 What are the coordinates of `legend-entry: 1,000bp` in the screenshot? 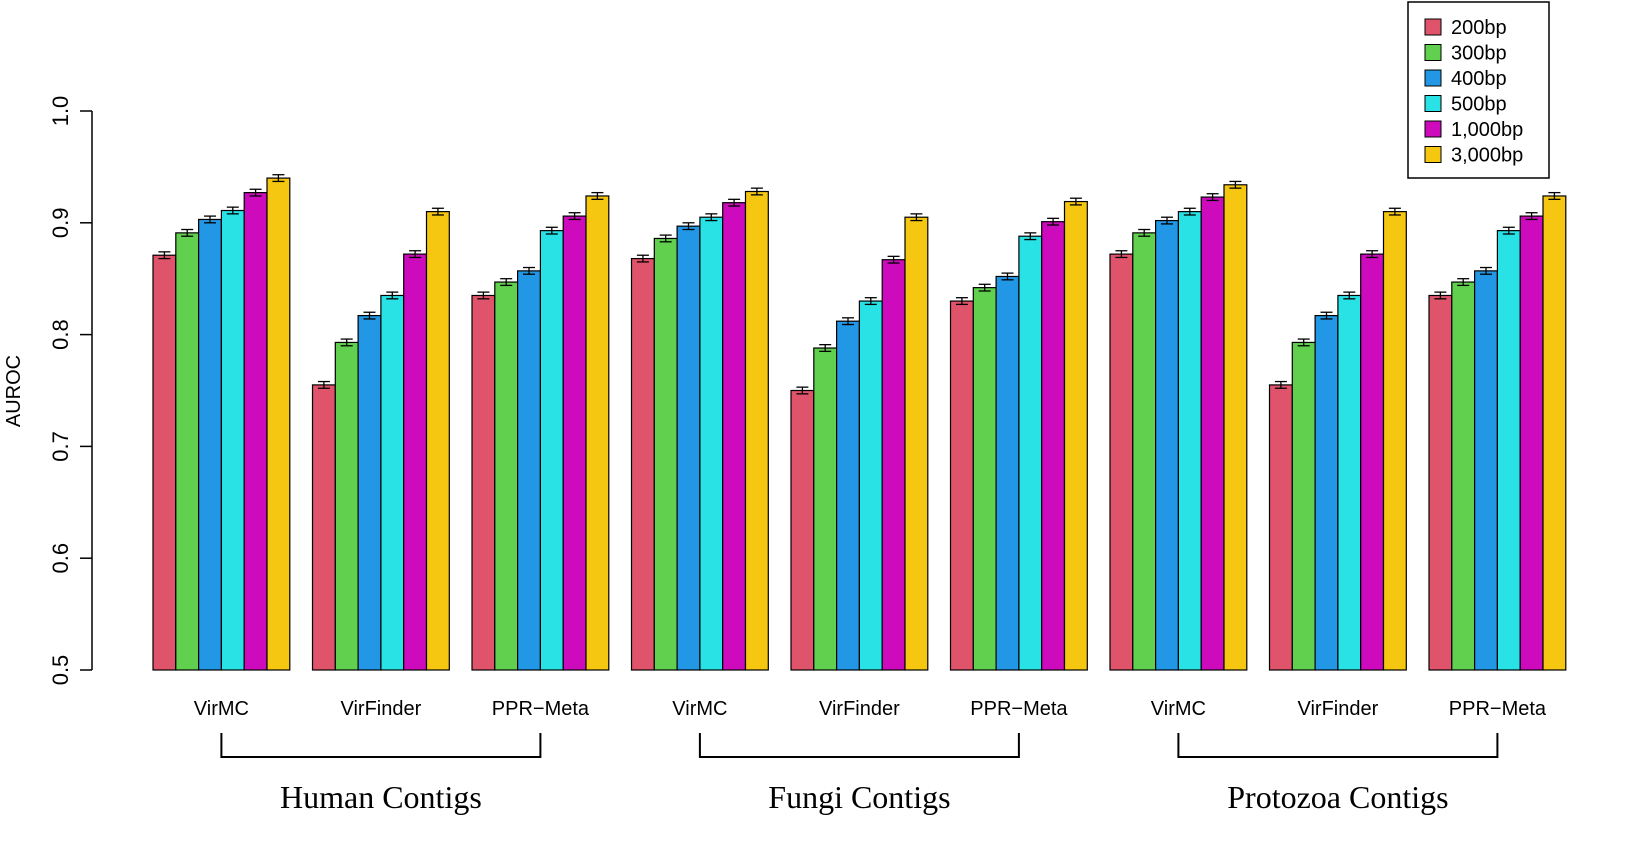 It's located at (1487, 130).